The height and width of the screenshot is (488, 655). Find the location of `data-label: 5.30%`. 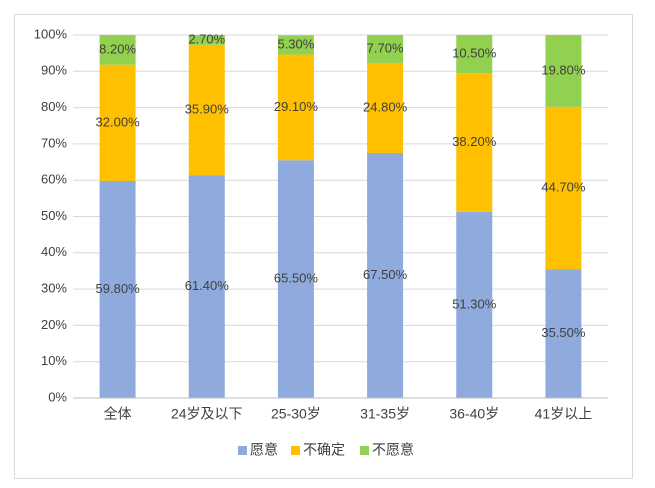

data-label: 5.30% is located at coordinates (295, 43).